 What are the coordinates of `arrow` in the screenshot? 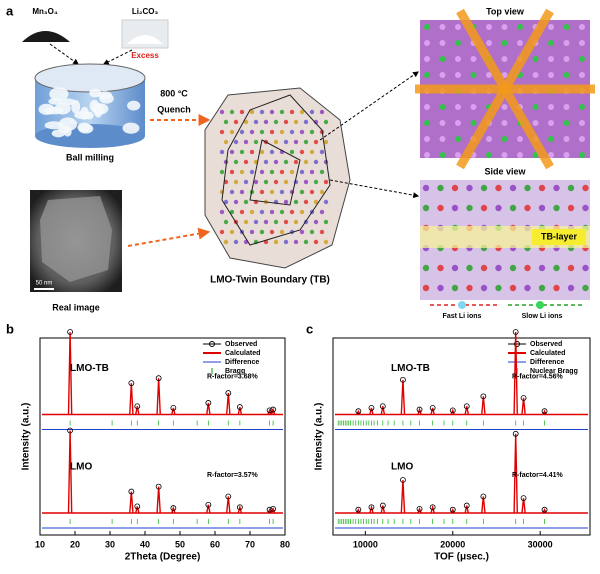 It's located at (169, 237).